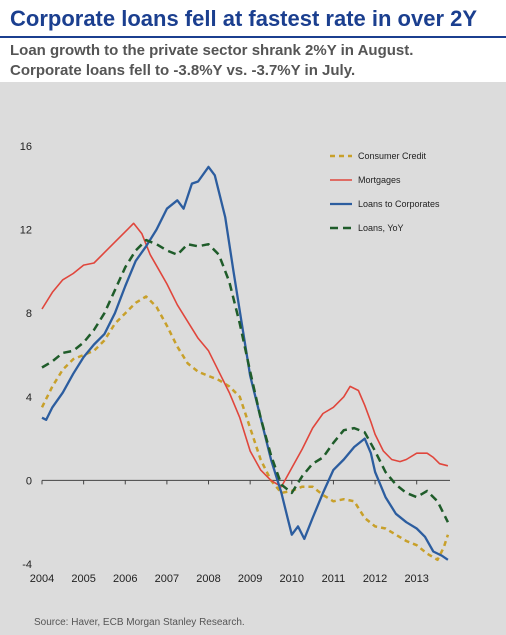  What do you see at coordinates (27, 565) in the screenshot?
I see `y-tick-label: -4` at bounding box center [27, 565].